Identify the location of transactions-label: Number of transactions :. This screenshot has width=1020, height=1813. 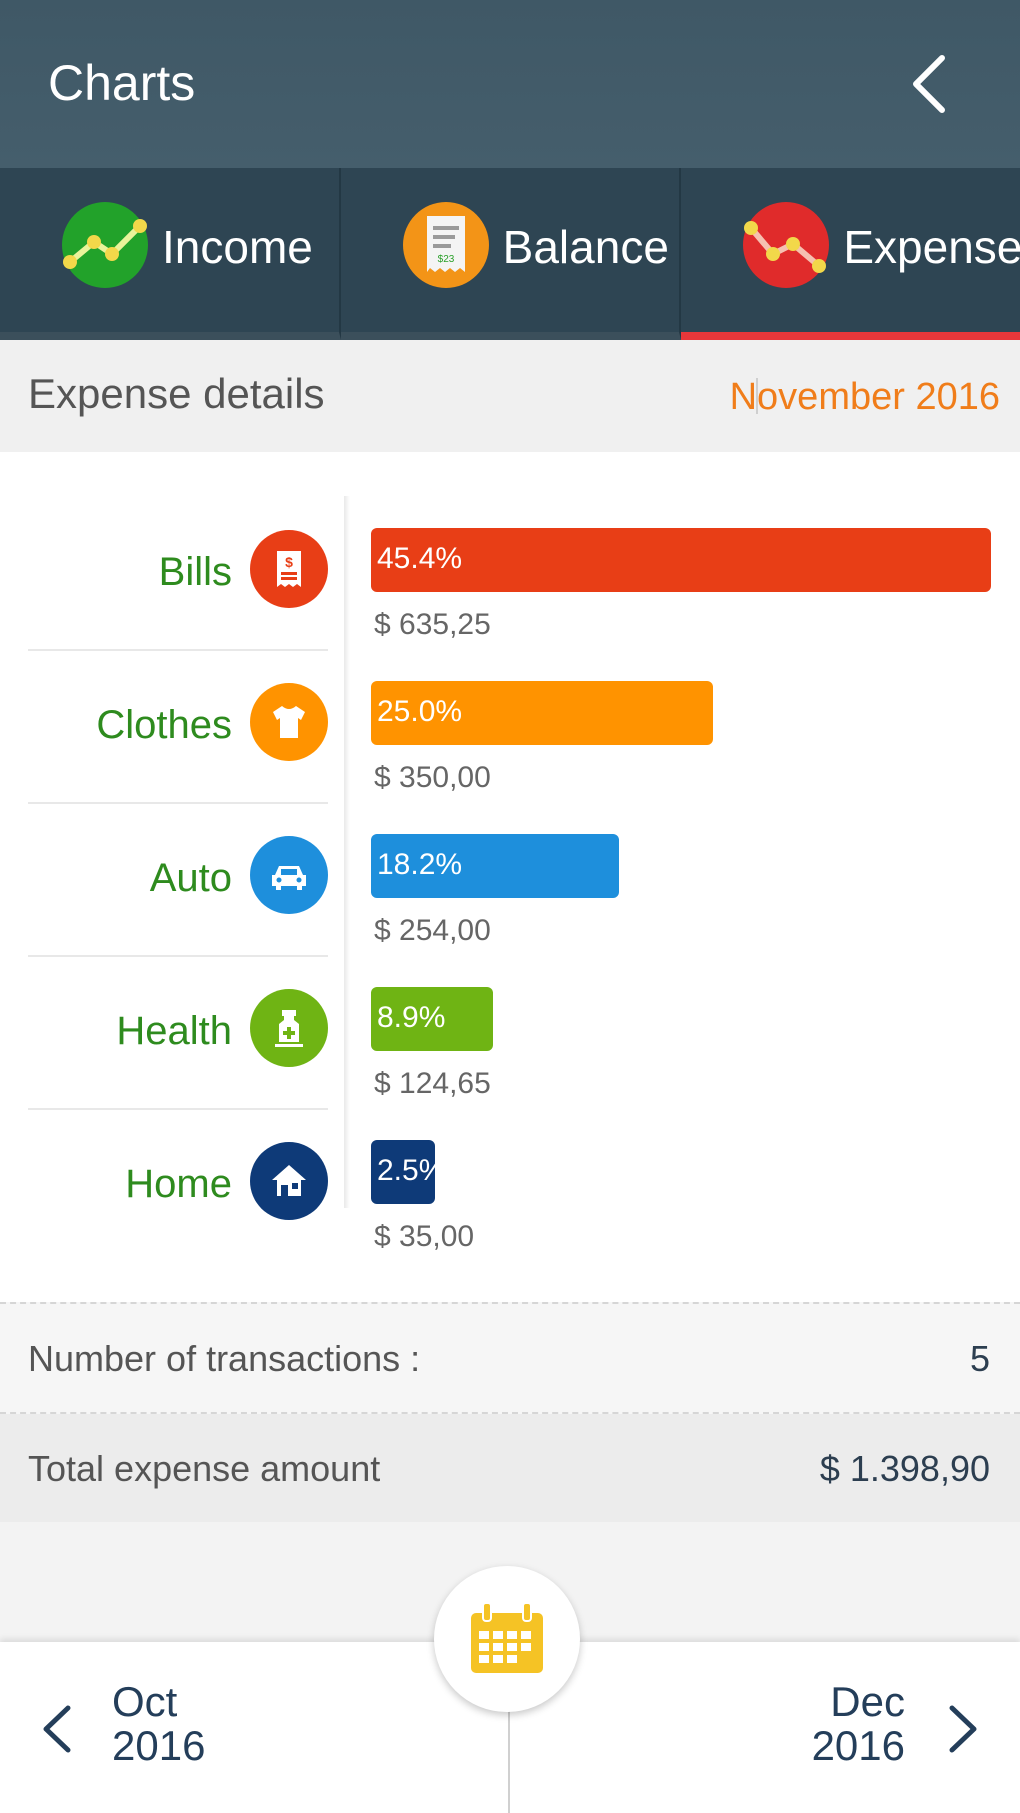
(224, 1358).